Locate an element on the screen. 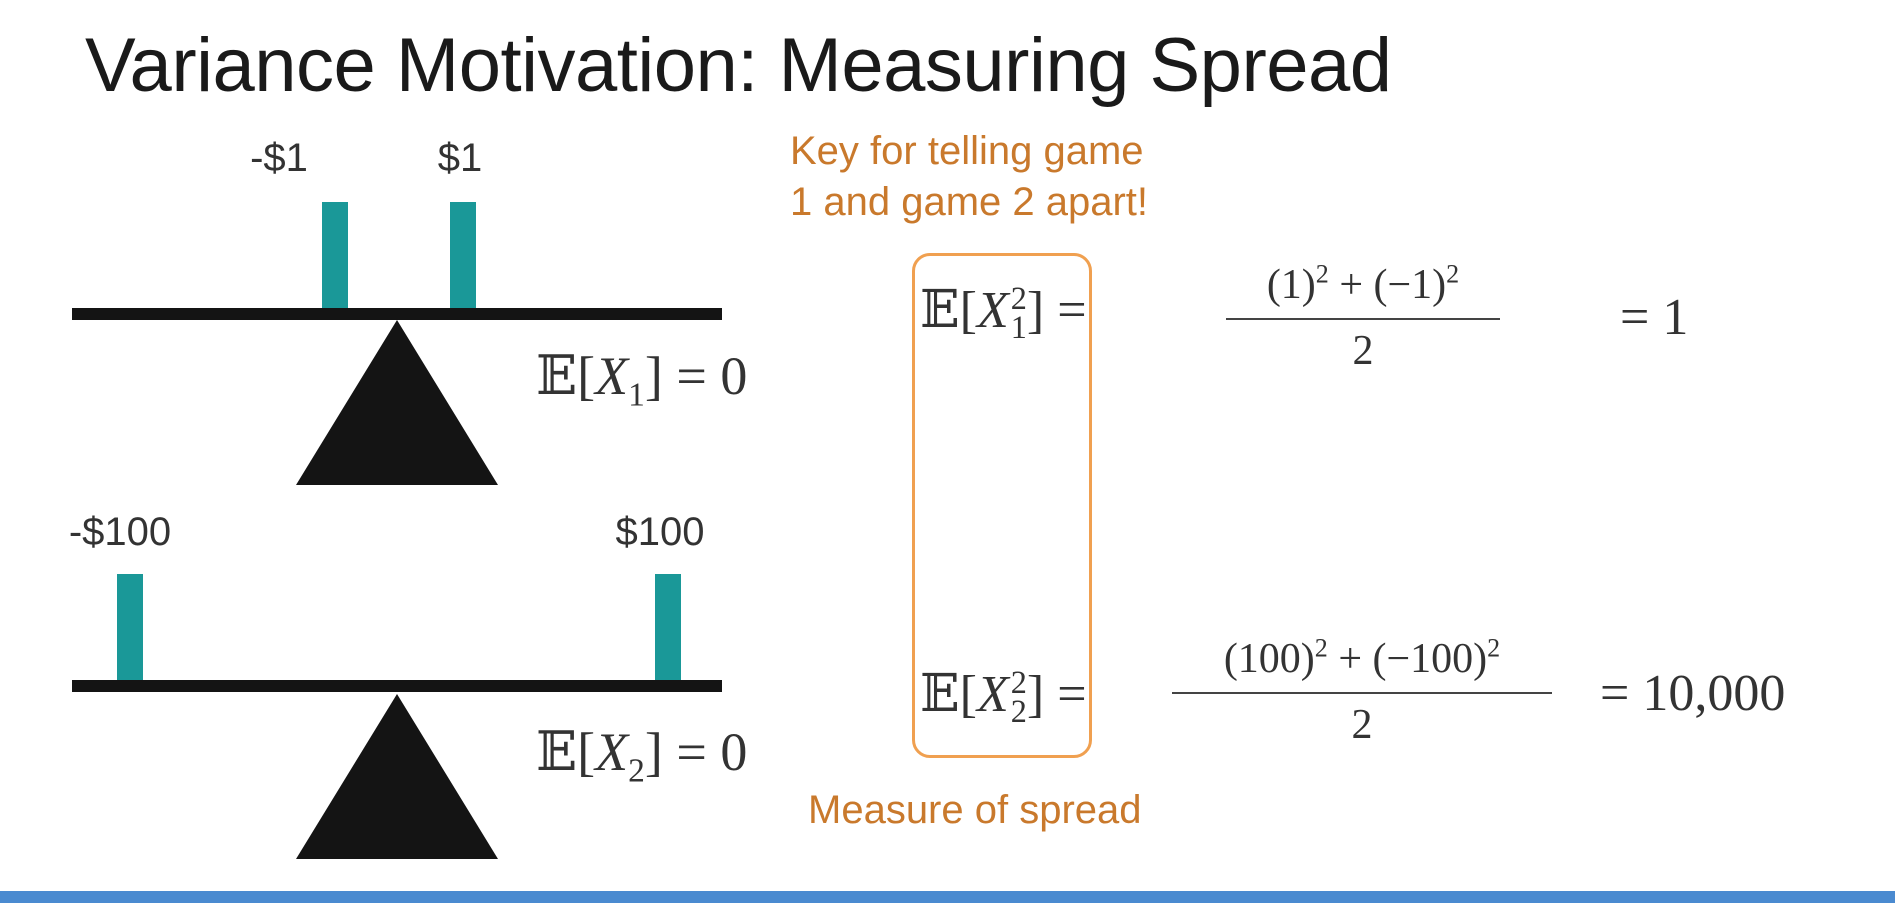 The width and height of the screenshot is (1895, 903). game1-stick-neg is located at coordinates (335, 257).